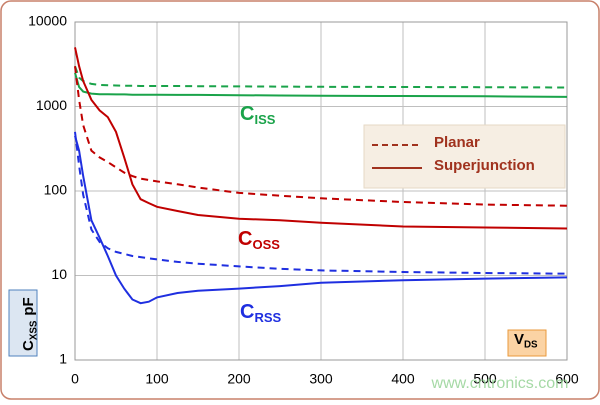 This screenshot has height=405, width=600. I want to click on annotation-sub: OSS, so click(266, 244).